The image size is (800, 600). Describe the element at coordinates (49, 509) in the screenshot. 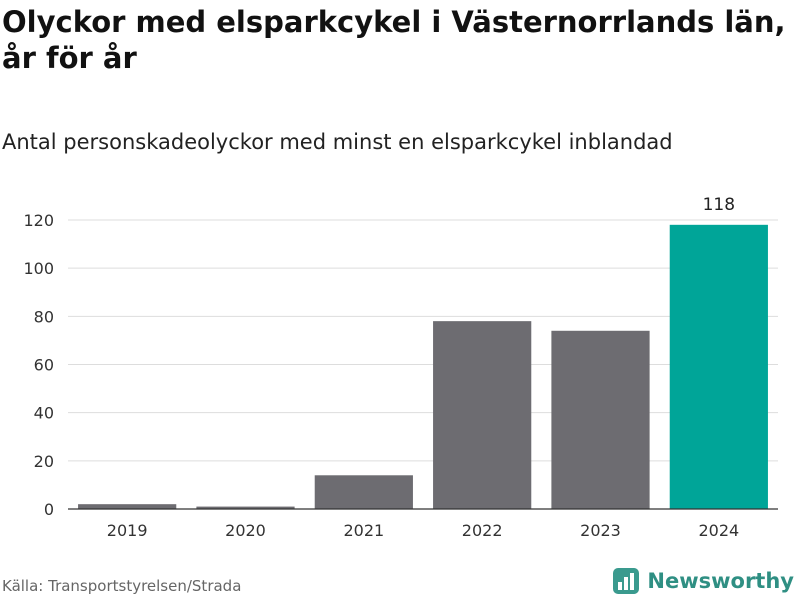

I see `y-tick-label: 0` at that location.